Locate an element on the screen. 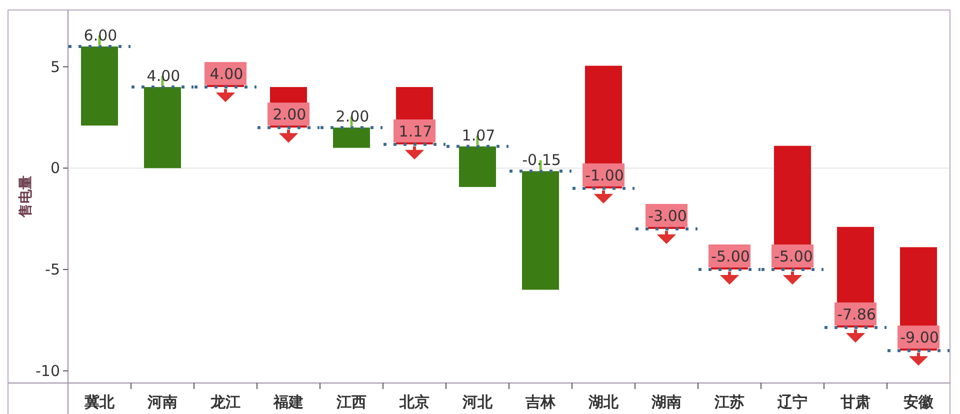  y-tick-label: -5 is located at coordinates (52, 269).